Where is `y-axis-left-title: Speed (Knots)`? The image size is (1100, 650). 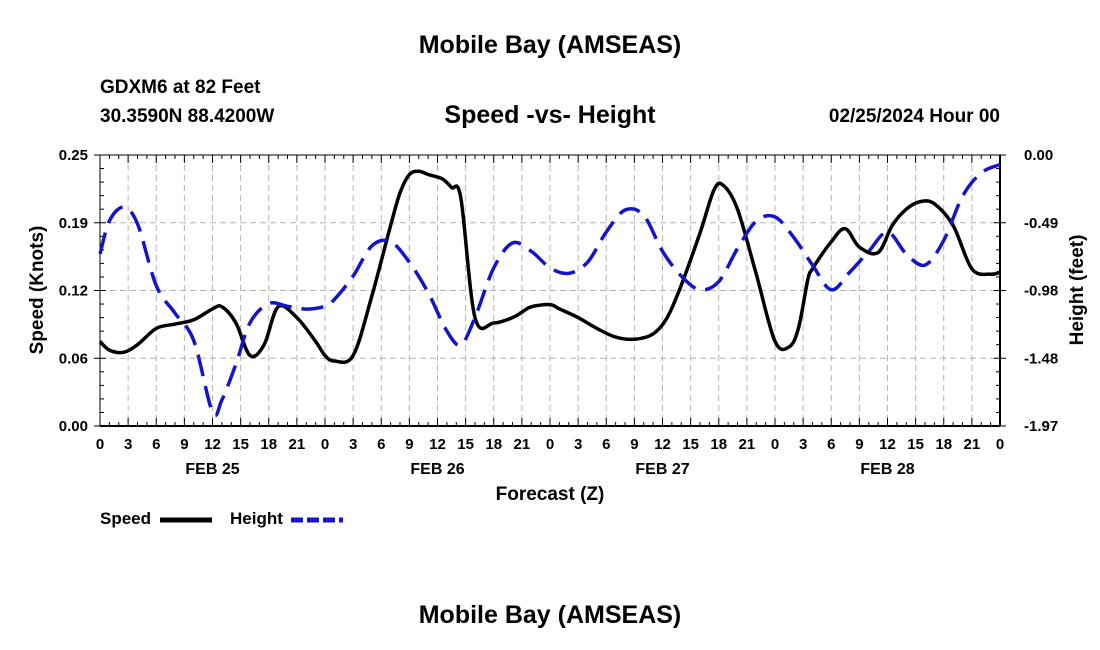
y-axis-left-title: Speed (Knots) is located at coordinates (37, 290).